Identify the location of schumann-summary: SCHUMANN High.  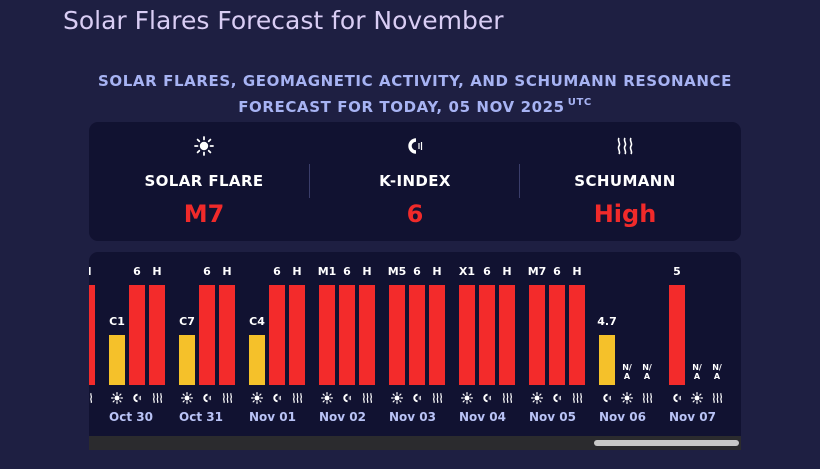
(625, 181).